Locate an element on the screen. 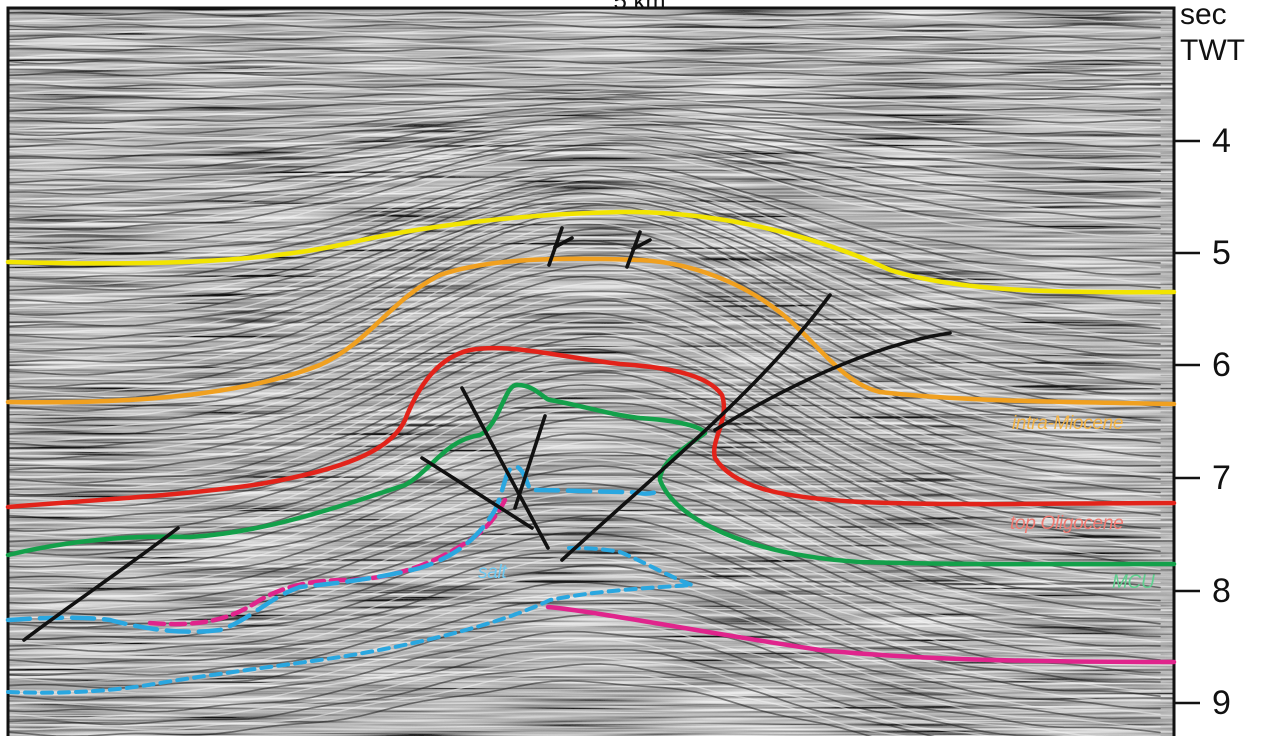  axis-label-8: 8 is located at coordinates (1221, 591).